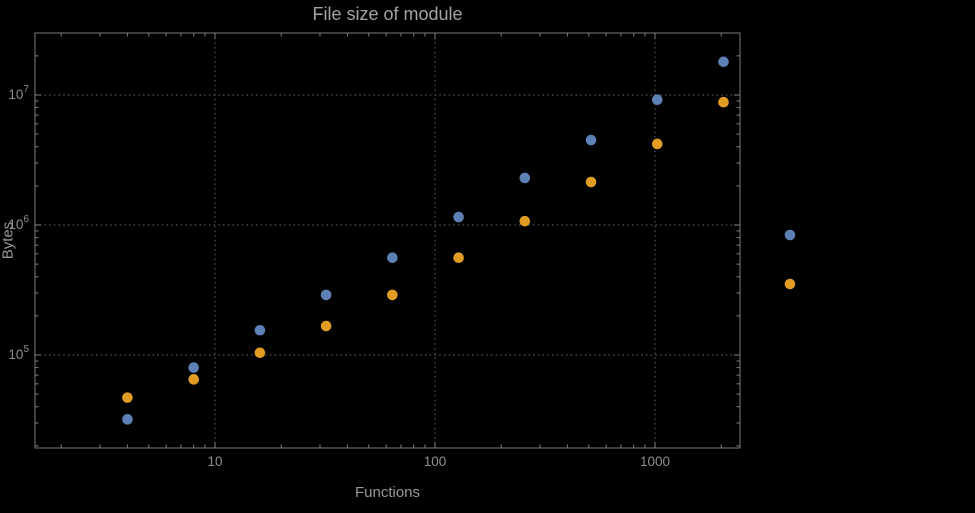  Describe the element at coordinates (18, 223) in the screenshot. I see `y-tick-label: 10⁶` at that location.